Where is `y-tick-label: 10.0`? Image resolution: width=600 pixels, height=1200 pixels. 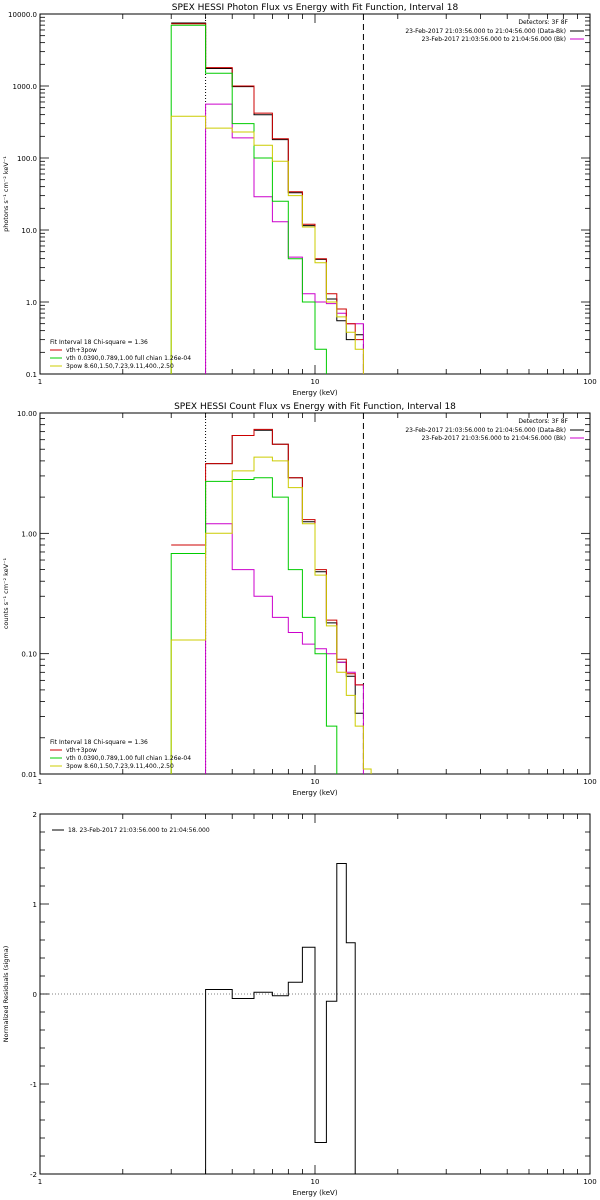
y-tick-label: 10.0 is located at coordinates (29, 231).